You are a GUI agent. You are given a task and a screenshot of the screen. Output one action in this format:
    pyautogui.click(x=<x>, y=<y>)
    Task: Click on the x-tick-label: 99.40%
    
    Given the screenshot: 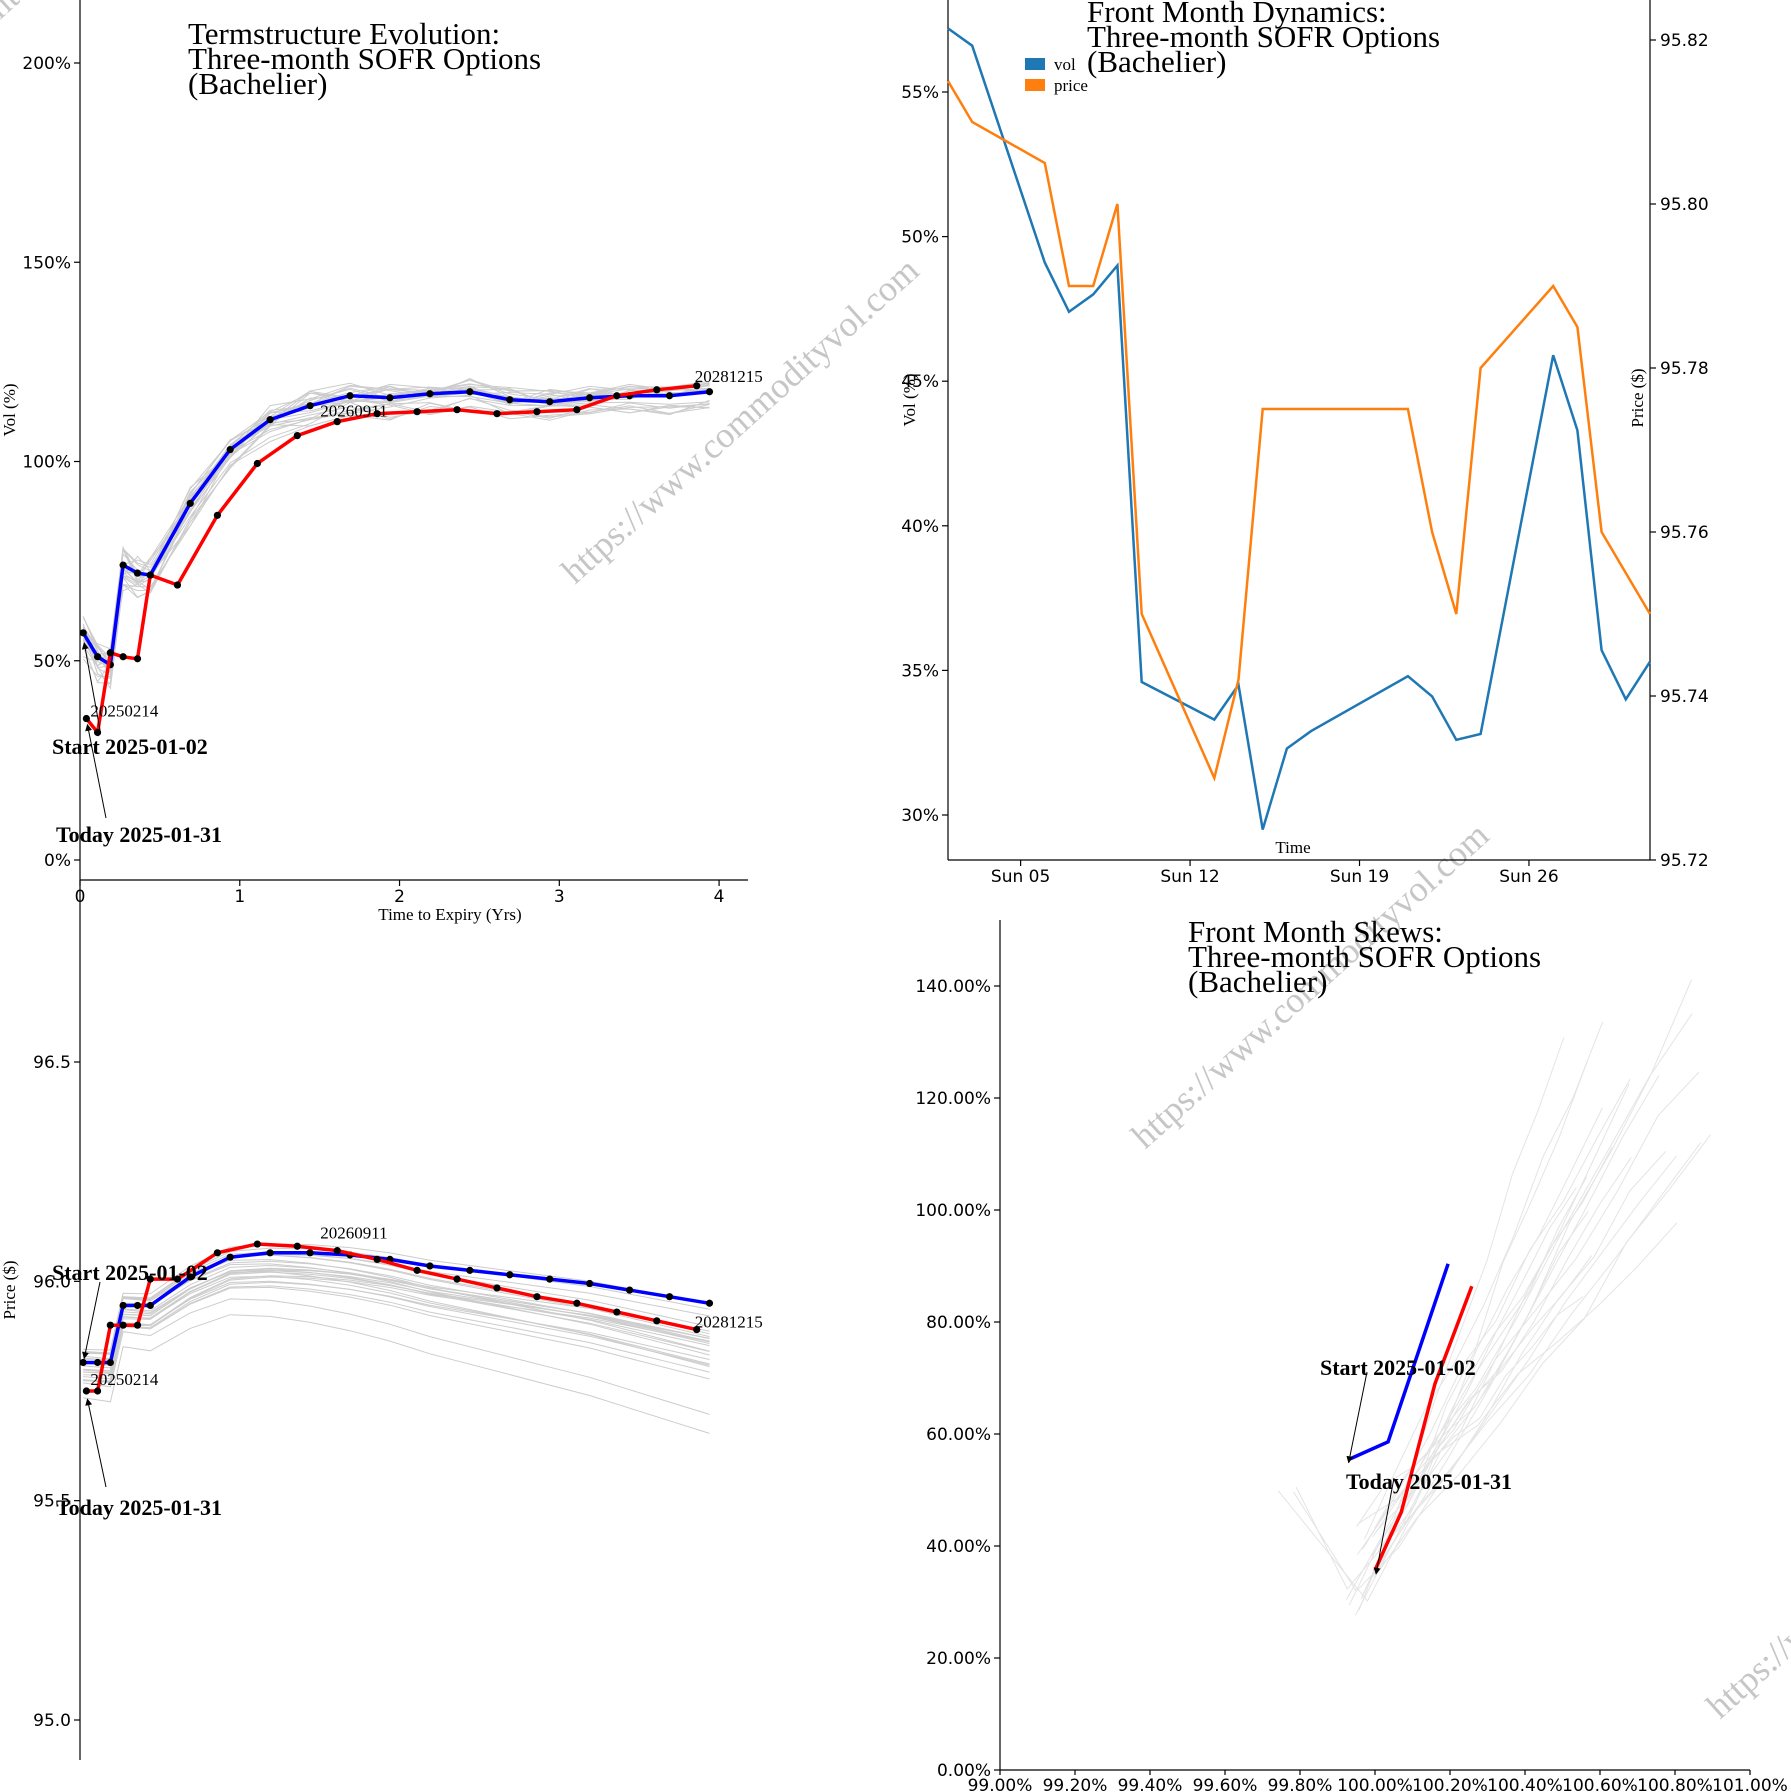 What is the action you would take?
    pyautogui.click(x=1150, y=1784)
    